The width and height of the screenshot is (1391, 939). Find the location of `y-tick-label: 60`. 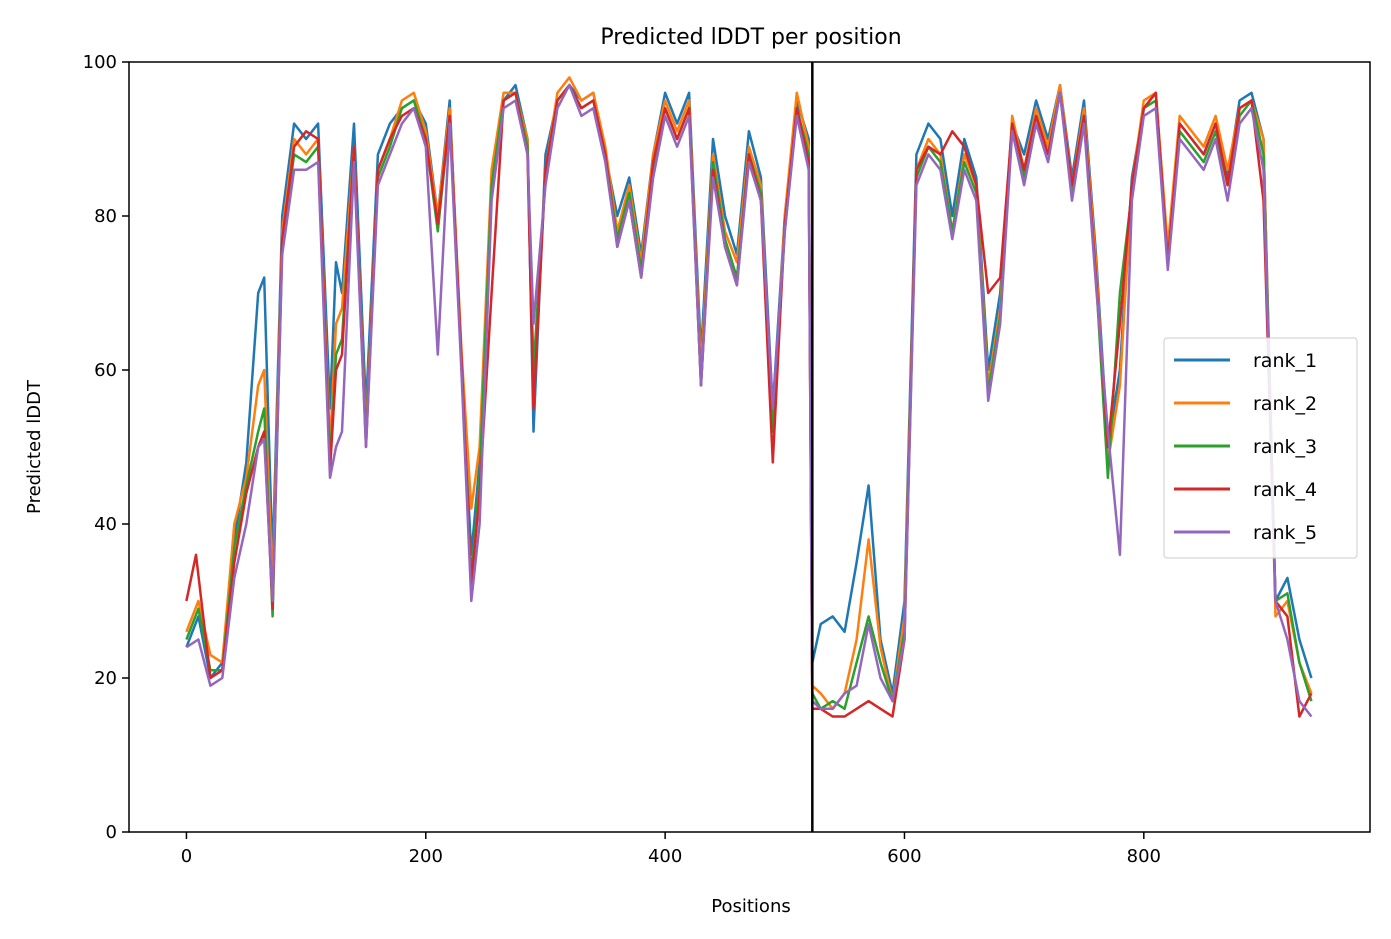

y-tick-label: 60 is located at coordinates (105, 370).